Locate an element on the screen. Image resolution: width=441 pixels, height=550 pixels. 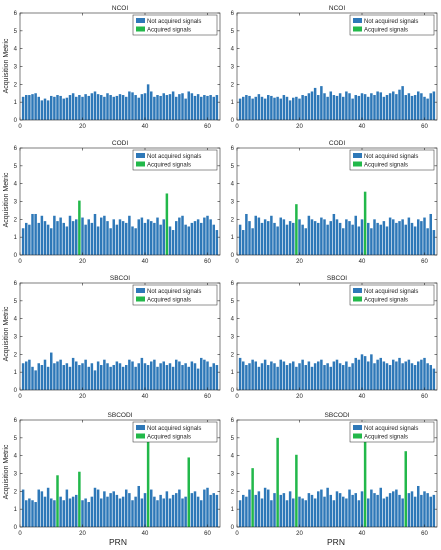
y-tick-label: 2 is located at coordinates (233, 355).